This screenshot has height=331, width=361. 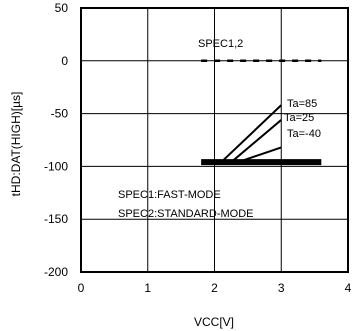 I want to click on y-tick-label: -100, so click(x=56, y=166).